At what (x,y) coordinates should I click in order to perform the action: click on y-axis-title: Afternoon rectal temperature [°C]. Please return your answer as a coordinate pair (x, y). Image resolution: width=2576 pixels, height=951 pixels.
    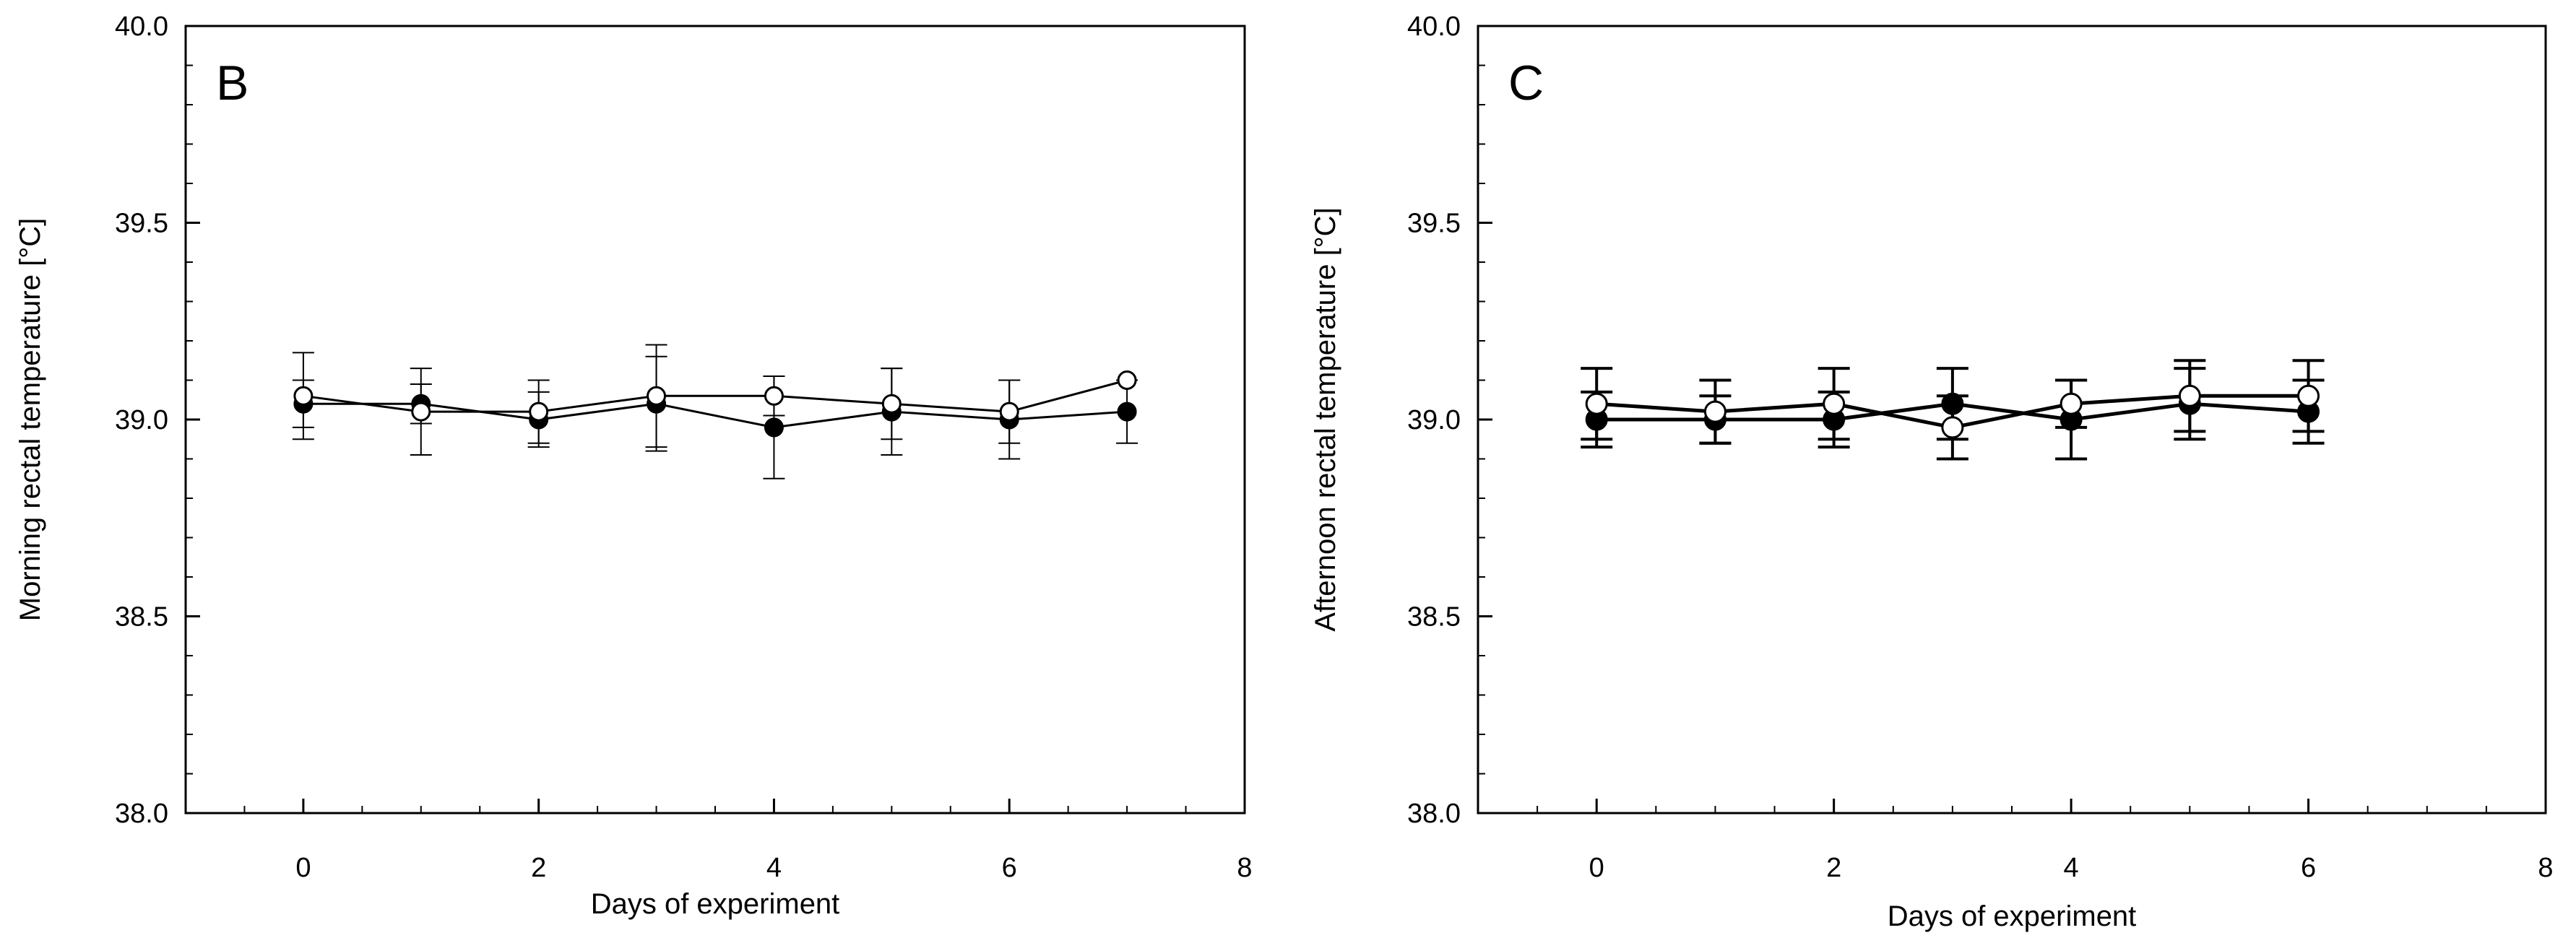
    Looking at the image, I should click on (1325, 419).